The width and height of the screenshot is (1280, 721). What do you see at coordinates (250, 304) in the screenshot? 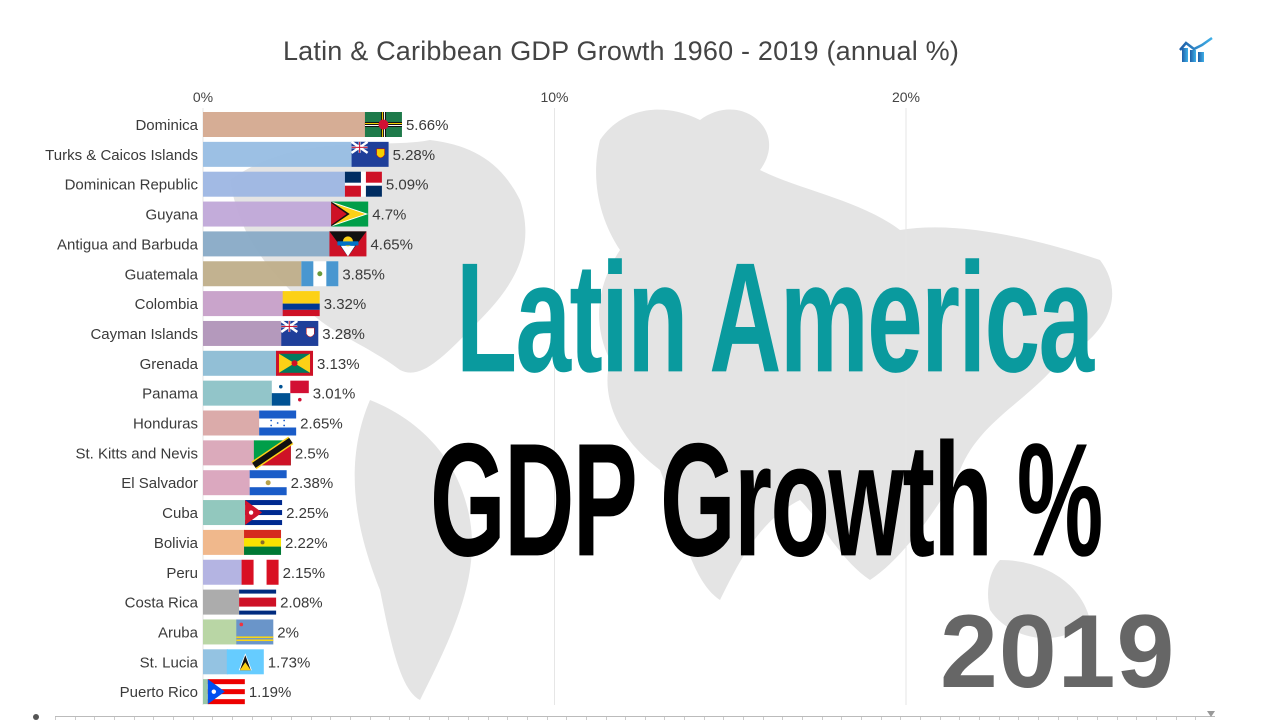
I see `bar-row: Colombia 3.32%` at bounding box center [250, 304].